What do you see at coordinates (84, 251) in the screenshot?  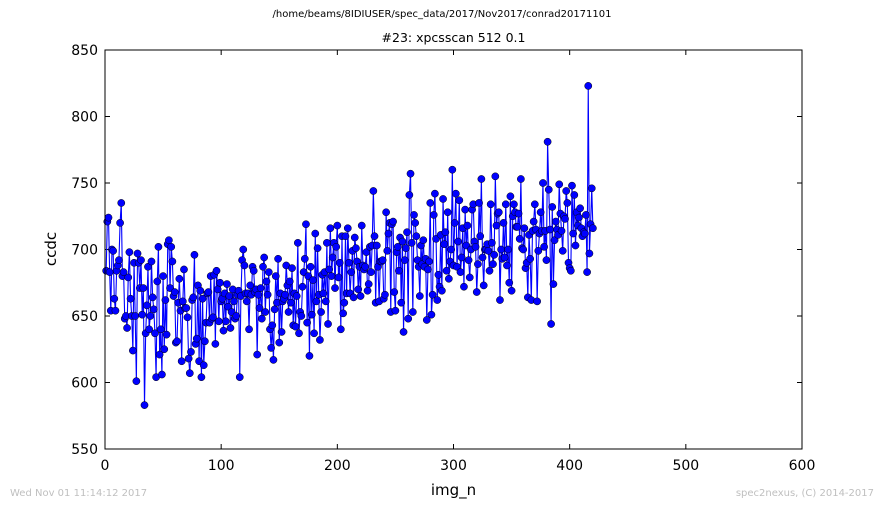 I see `y-tick-label: 700` at bounding box center [84, 251].